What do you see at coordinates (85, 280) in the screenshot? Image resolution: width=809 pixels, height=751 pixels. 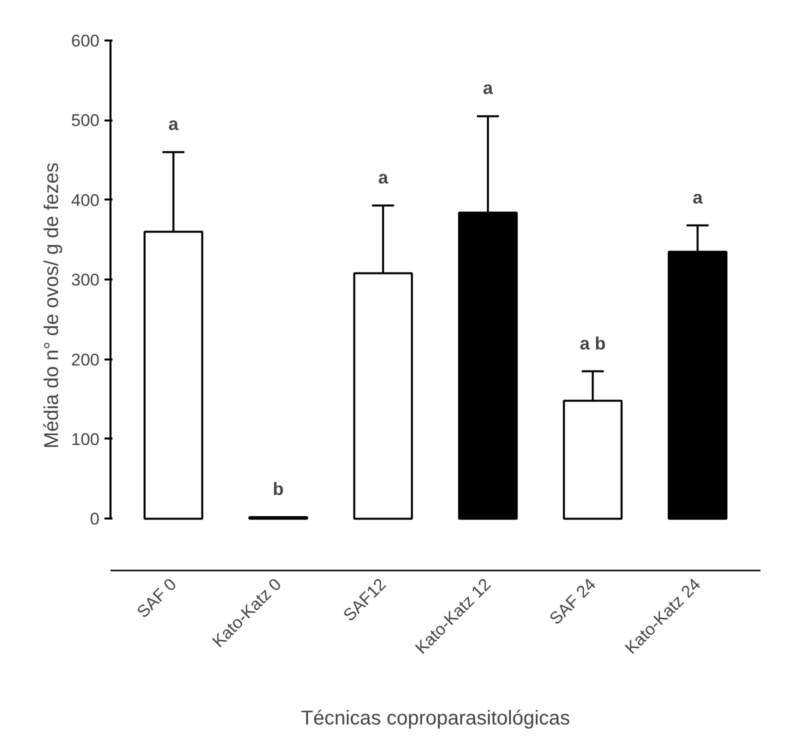 I see `y-tick-label: 300` at bounding box center [85, 280].